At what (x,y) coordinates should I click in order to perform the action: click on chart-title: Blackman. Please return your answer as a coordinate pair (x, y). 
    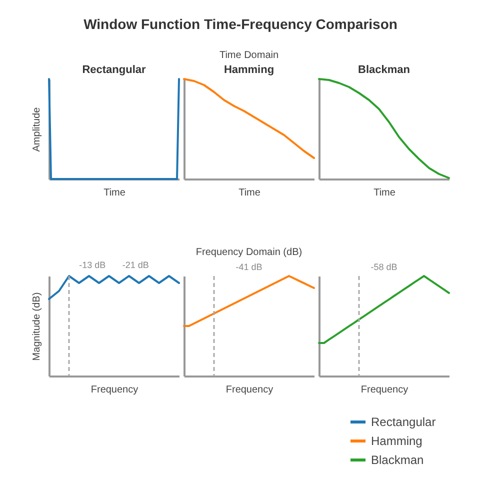
    Looking at the image, I should click on (384, 70).